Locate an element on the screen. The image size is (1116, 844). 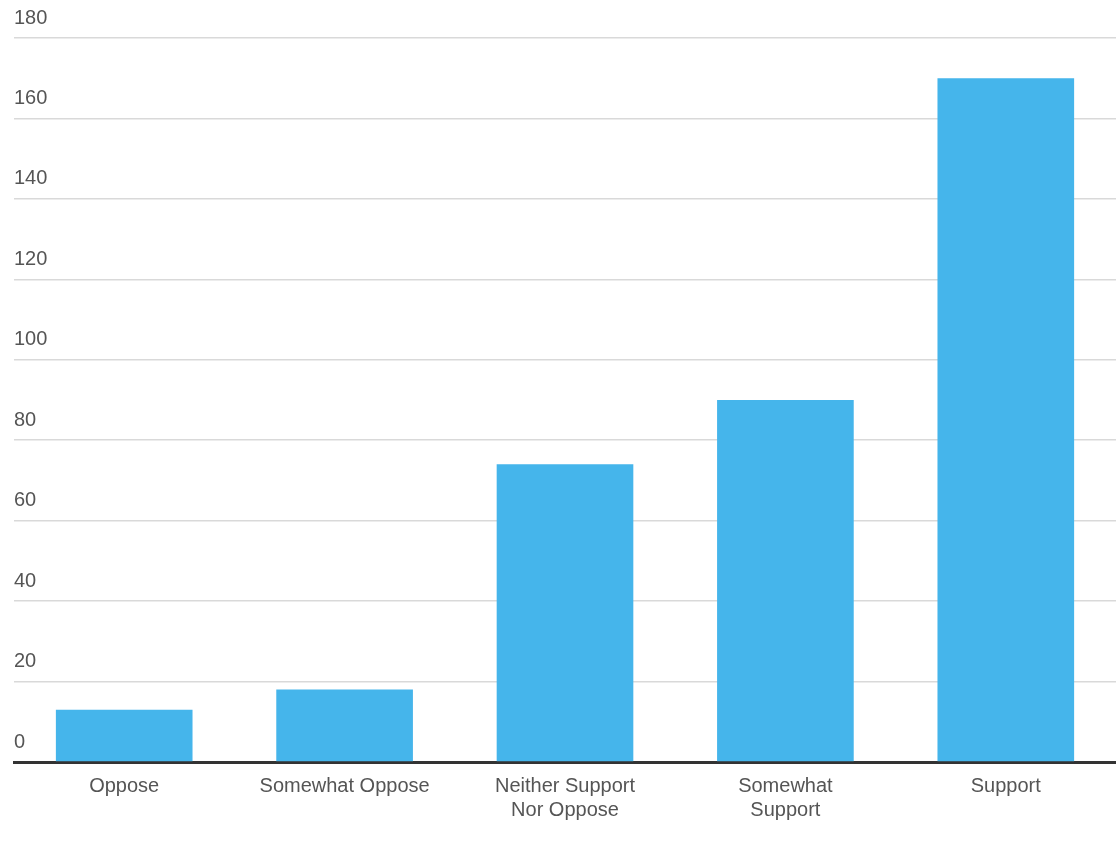
x-tick-label: Oppose is located at coordinates (124, 784).